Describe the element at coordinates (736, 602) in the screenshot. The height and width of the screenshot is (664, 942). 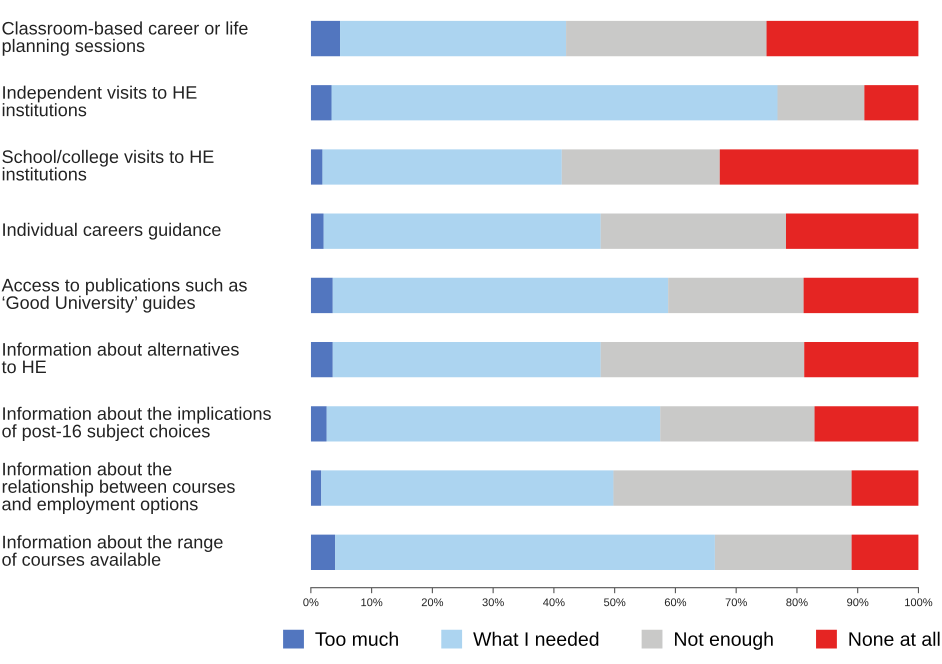
I see `x-tick-label: 70%` at that location.